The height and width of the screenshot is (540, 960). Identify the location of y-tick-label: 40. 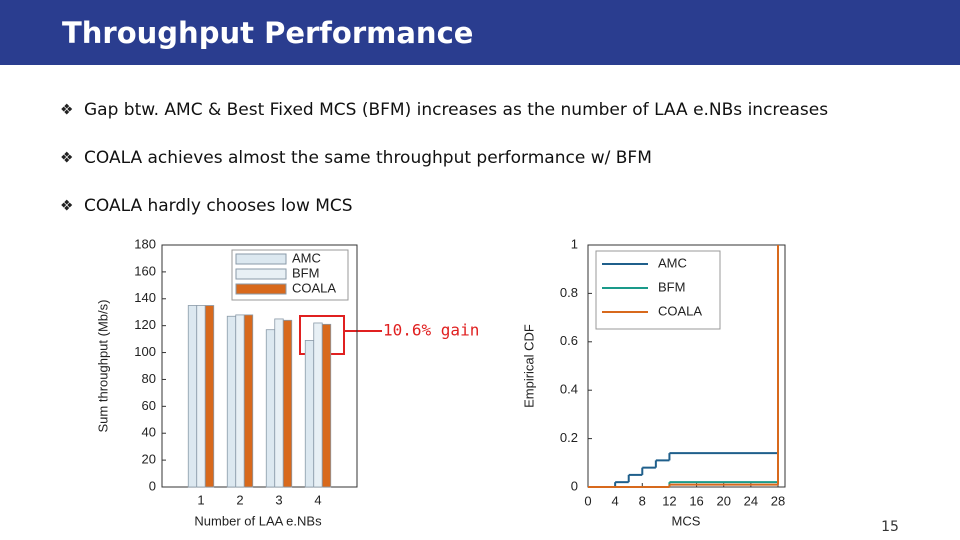
(149, 432).